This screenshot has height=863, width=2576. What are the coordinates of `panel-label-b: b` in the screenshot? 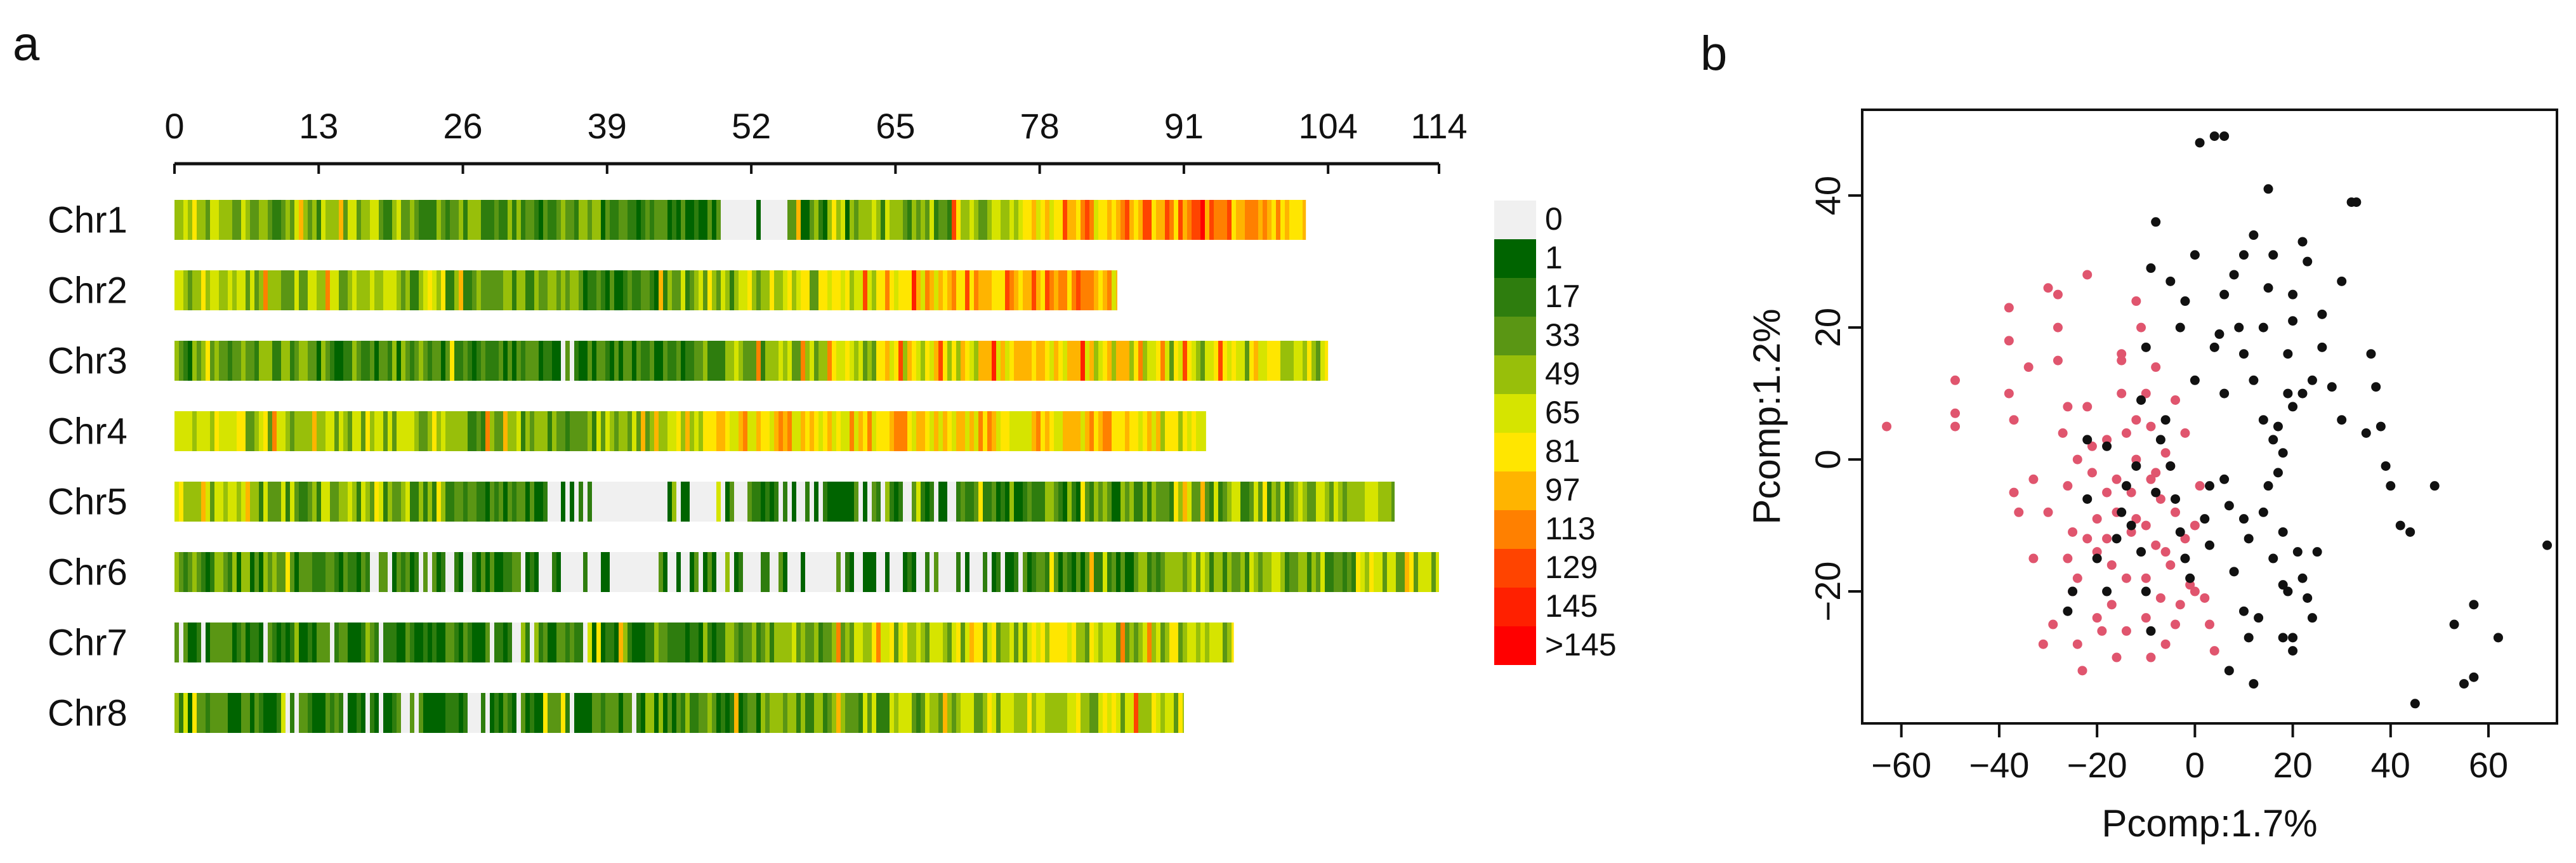 It's located at (1714, 54).